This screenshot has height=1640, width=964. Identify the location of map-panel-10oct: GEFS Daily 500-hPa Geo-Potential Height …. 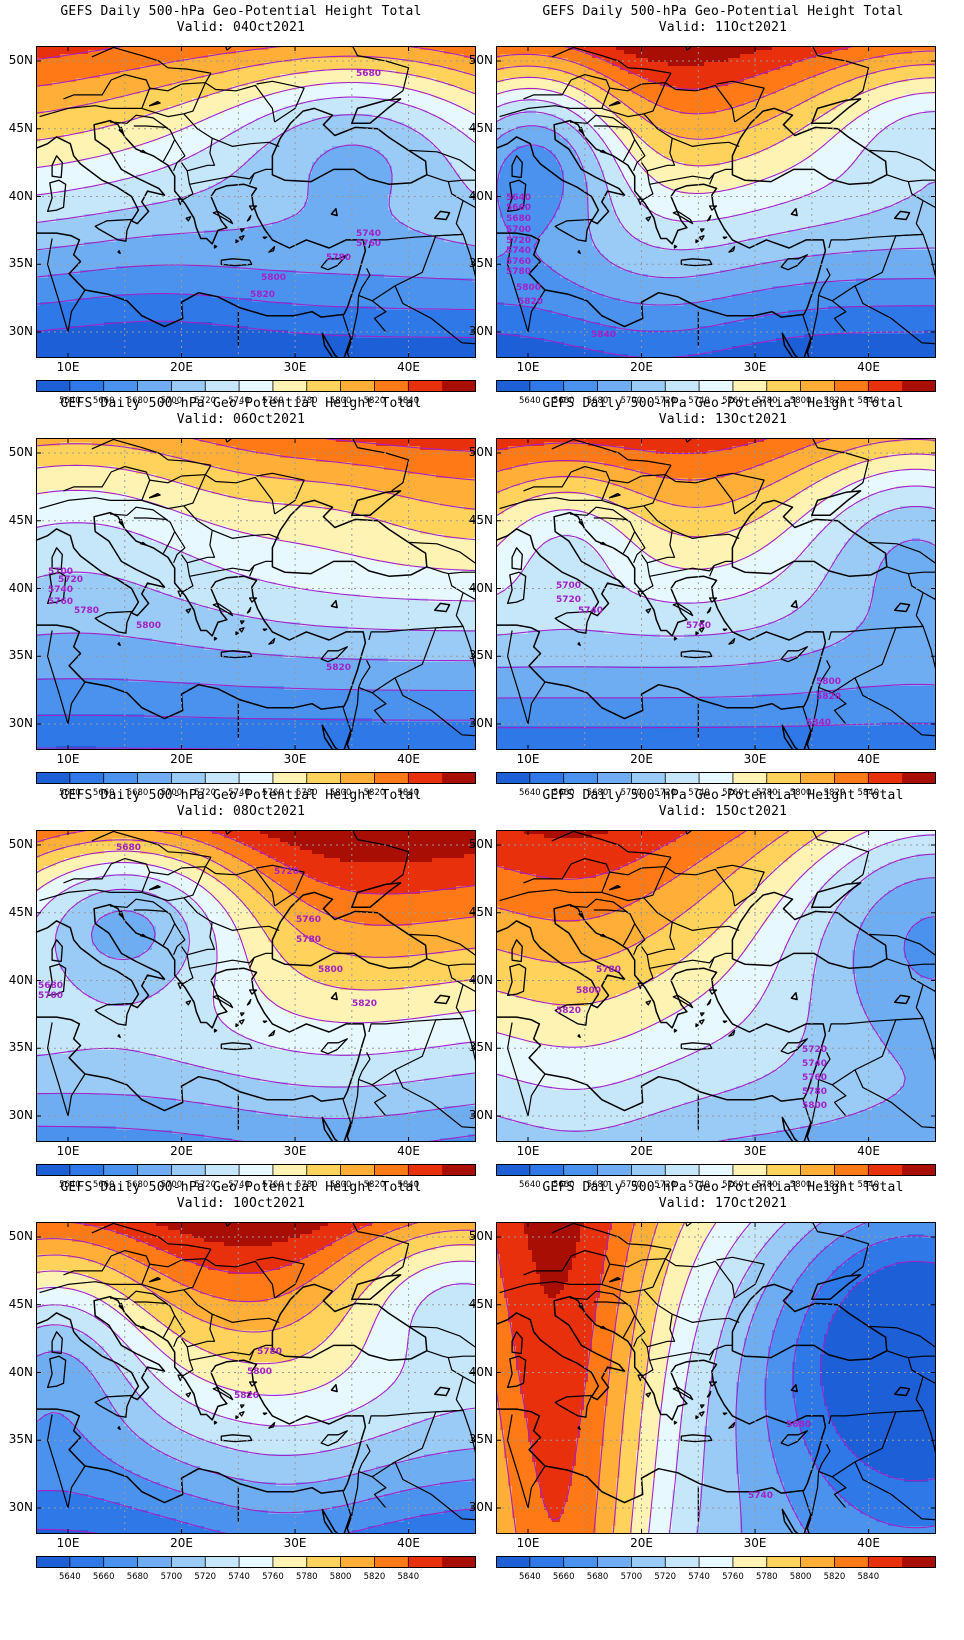
(241, 1381).